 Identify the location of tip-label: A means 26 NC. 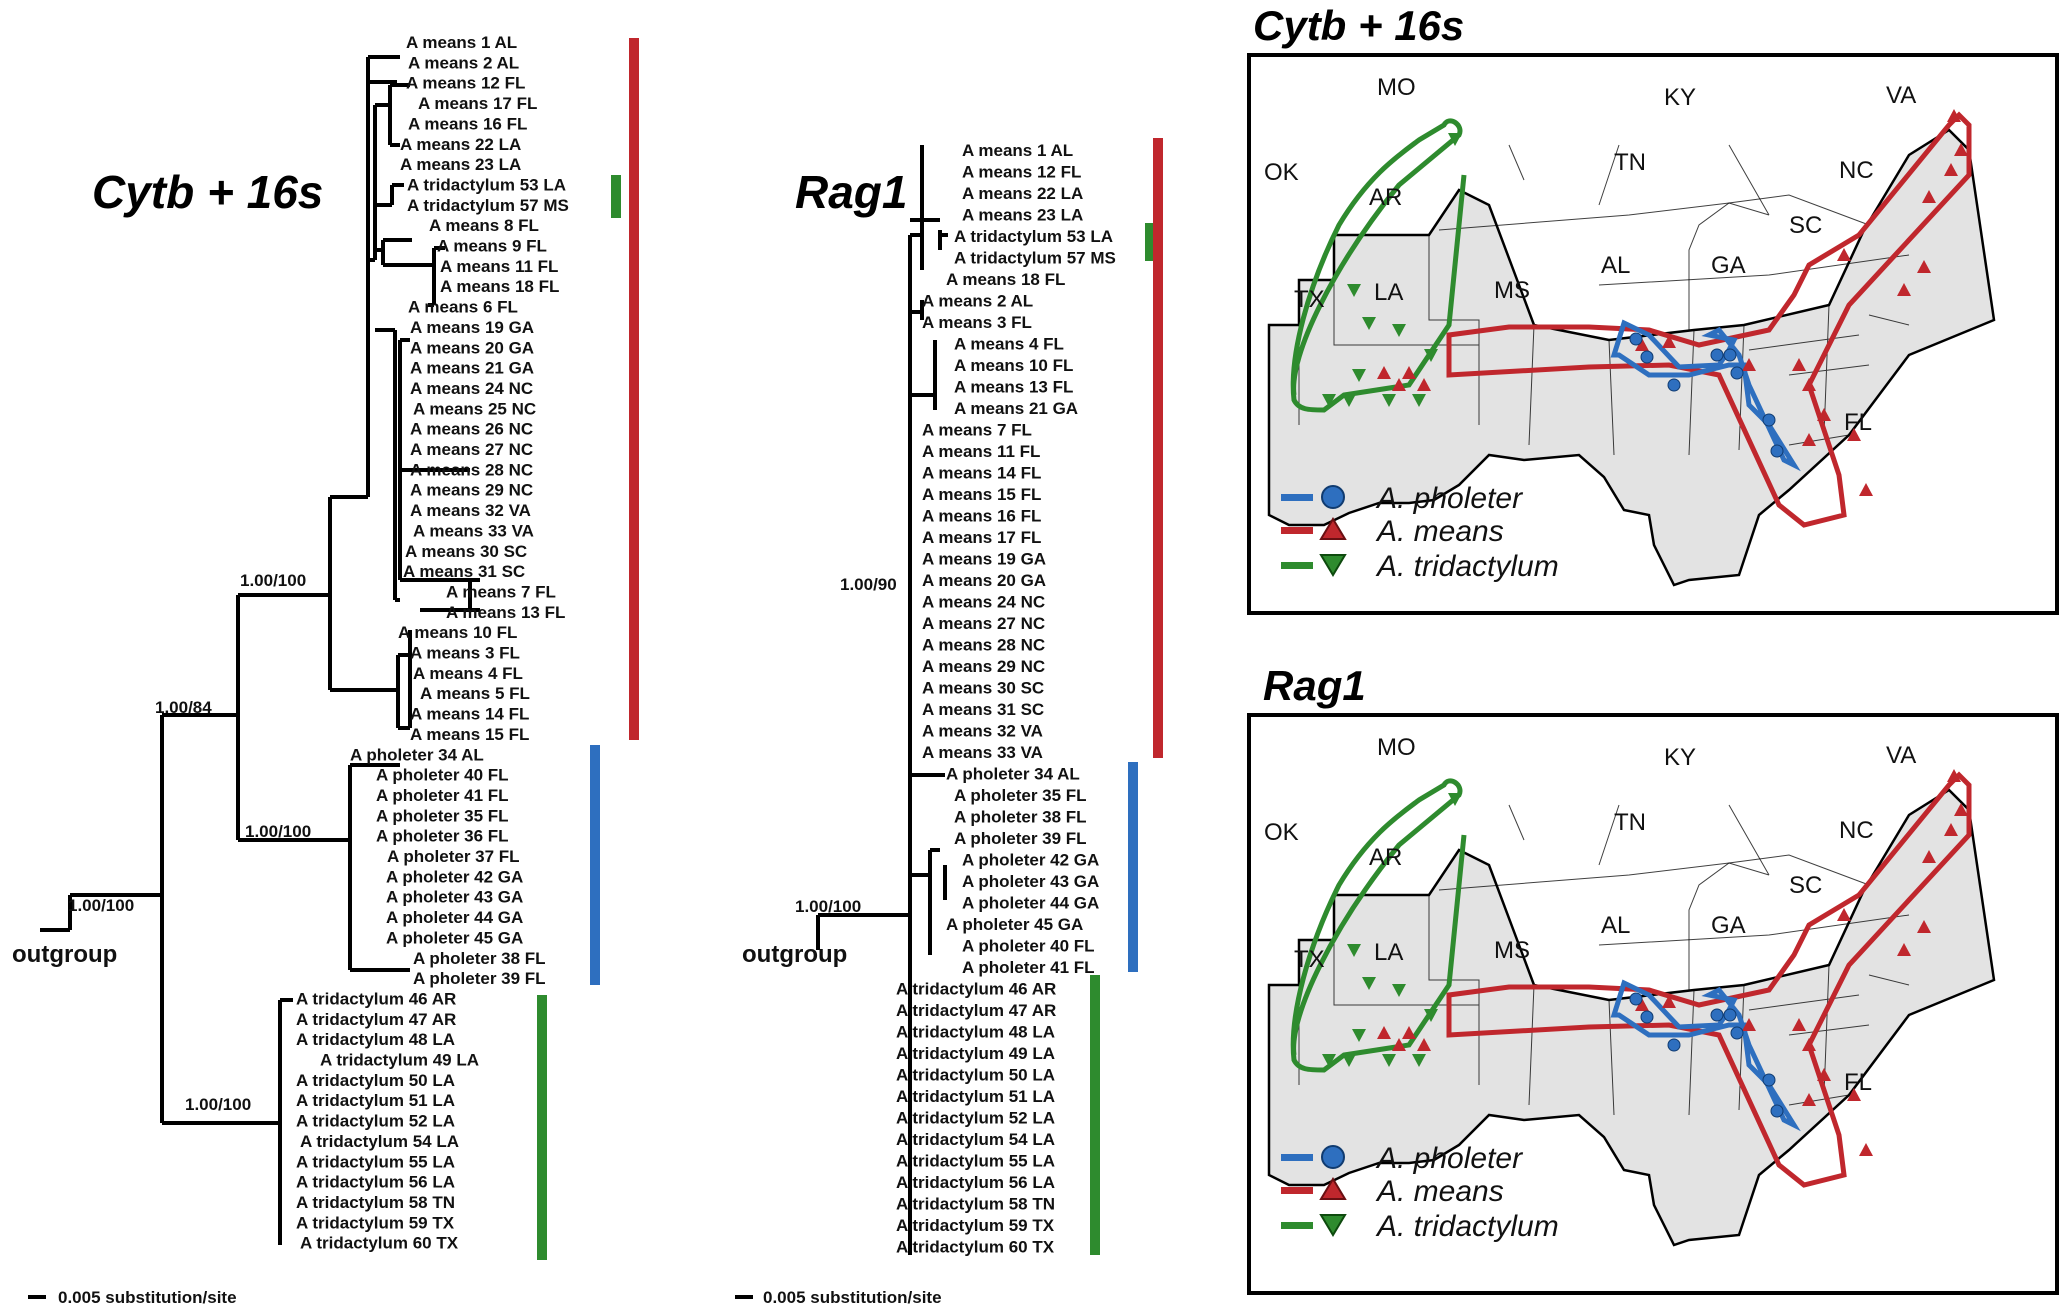
(471, 429).